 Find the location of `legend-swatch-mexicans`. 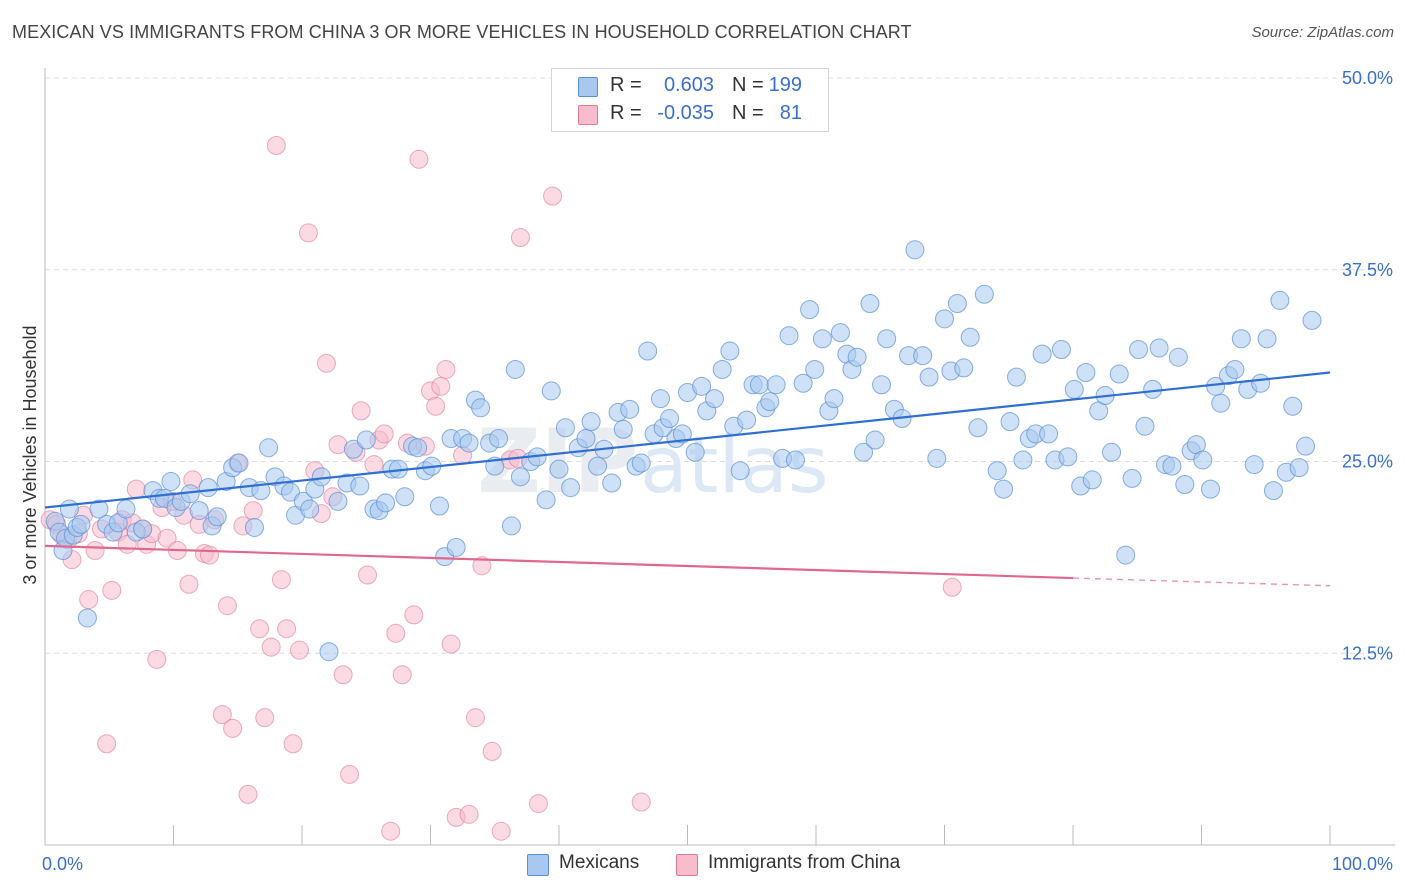

legend-swatch-mexicans is located at coordinates (588, 87).